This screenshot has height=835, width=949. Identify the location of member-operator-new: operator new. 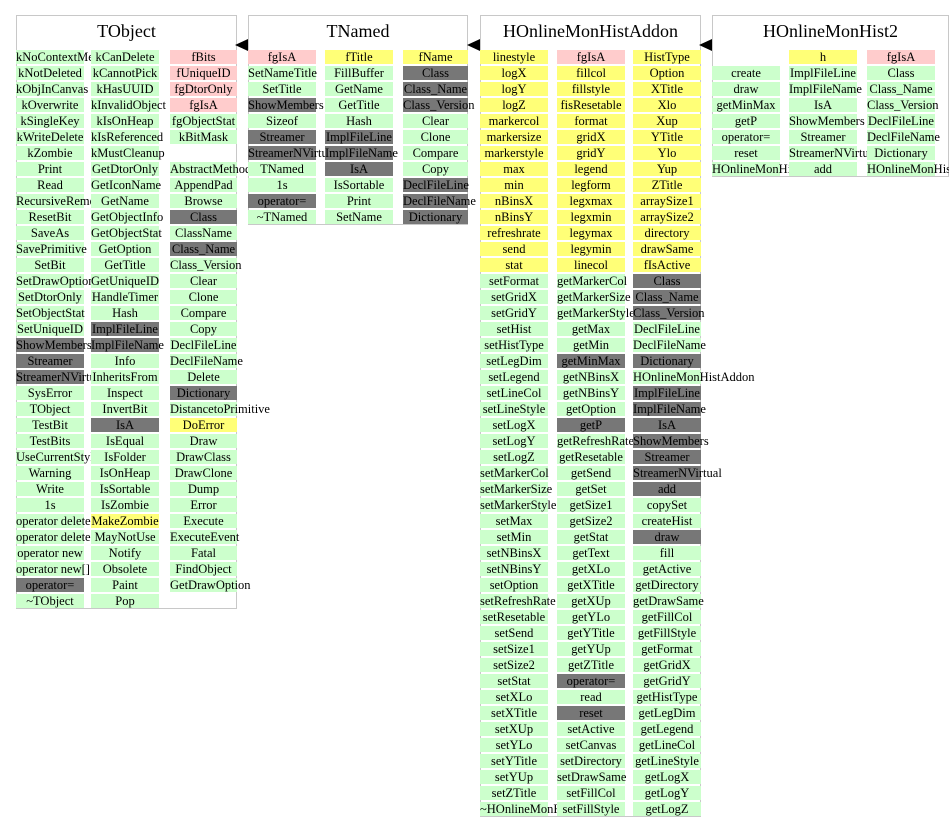
(50, 553).